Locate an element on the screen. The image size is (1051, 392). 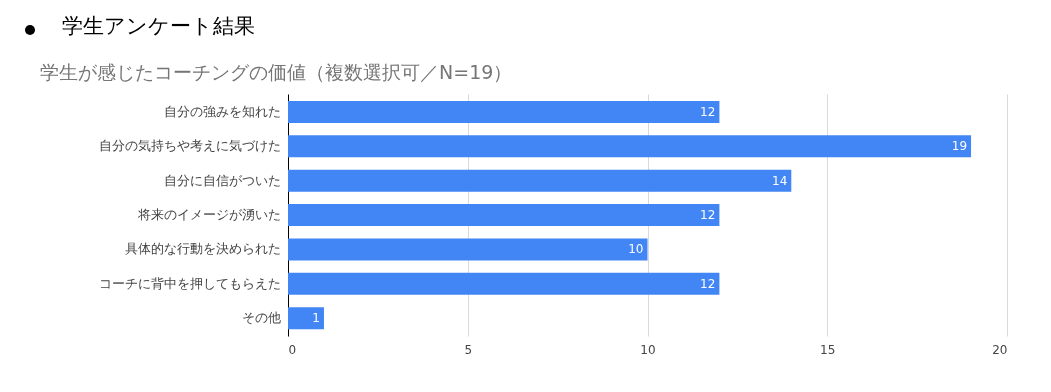
y-tick-label: その他 is located at coordinates (261, 318).